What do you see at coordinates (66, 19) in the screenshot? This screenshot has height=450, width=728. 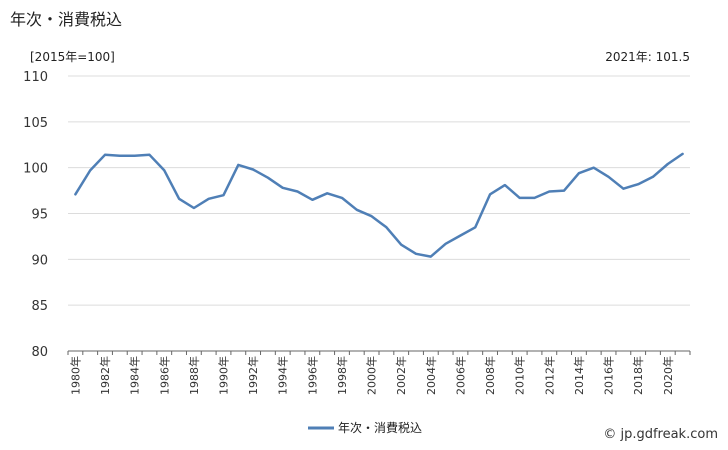 I see `chart-title: 年次・消費税込` at bounding box center [66, 19].